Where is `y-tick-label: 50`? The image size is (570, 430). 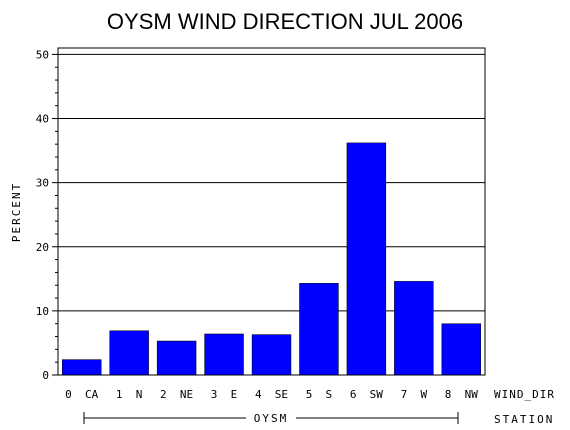 y-tick-label: 50 is located at coordinates (42, 54).